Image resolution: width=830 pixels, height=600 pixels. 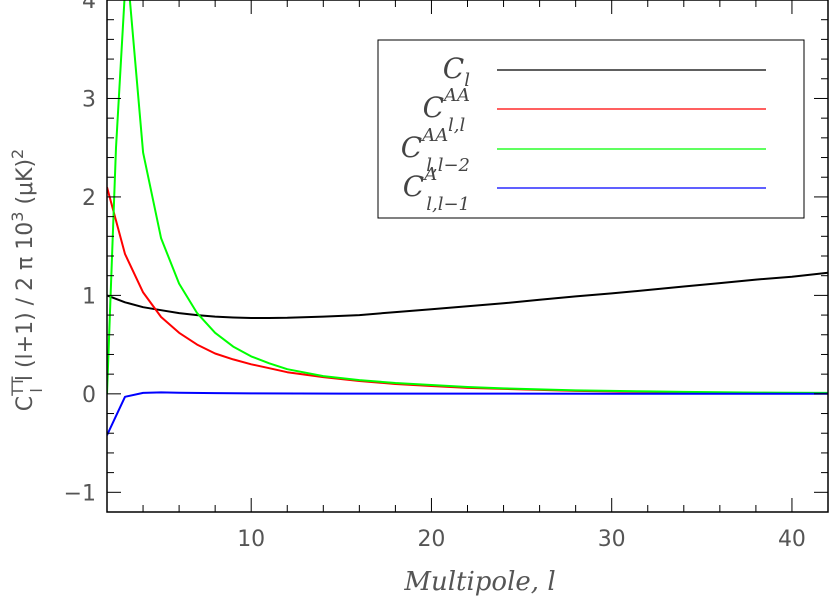 What do you see at coordinates (479, 582) in the screenshot?
I see `x-axis-title: Multipole, l` at bounding box center [479, 582].